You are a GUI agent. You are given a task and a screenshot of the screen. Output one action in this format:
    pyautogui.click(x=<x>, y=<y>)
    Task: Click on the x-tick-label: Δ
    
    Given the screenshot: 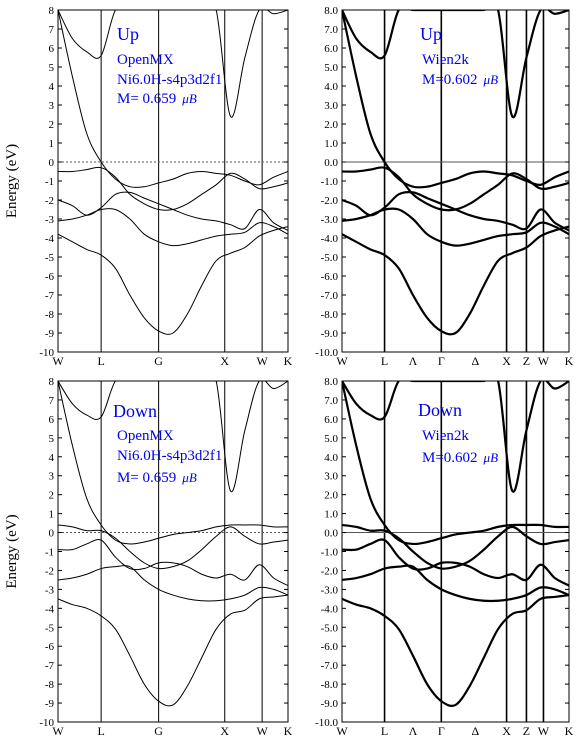 What is the action you would take?
    pyautogui.click(x=476, y=361)
    